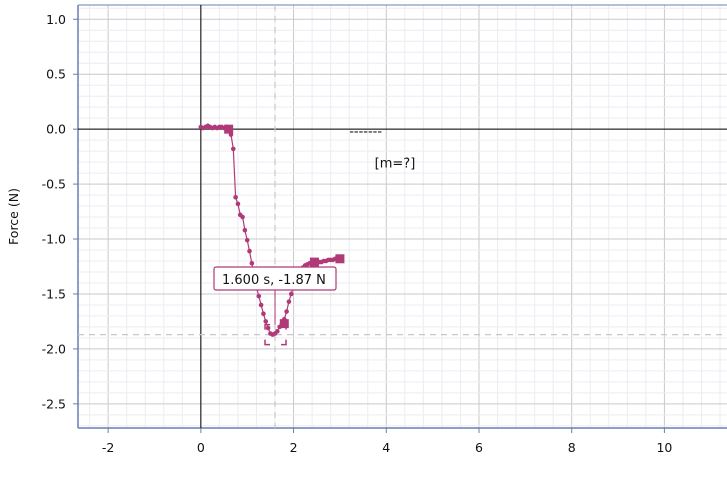 The width and height of the screenshot is (727, 498). I want to click on x-tick-label: 4, so click(386, 447).